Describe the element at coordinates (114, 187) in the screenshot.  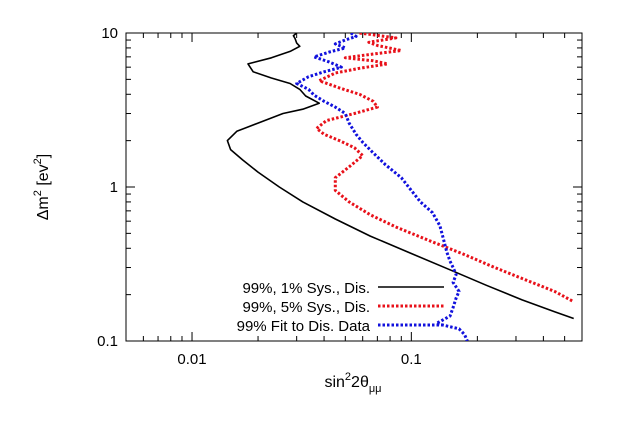
I see `y-tick-label-1: 1` at that location.